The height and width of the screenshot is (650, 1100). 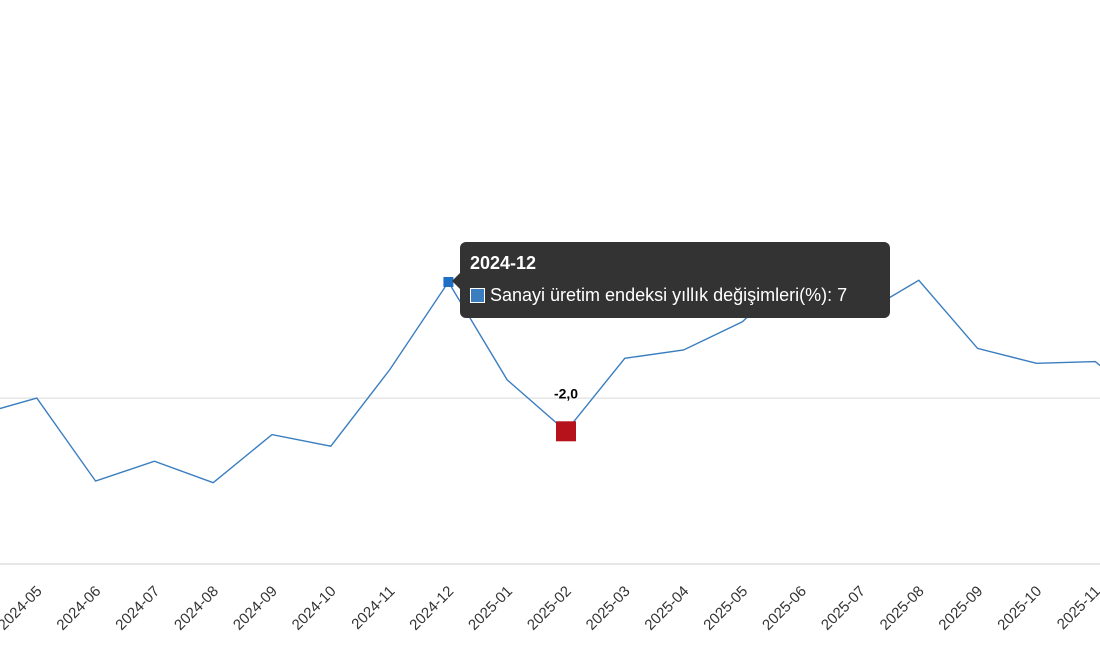 I want to click on x-tick-label: 2024-06, so click(x=78, y=608).